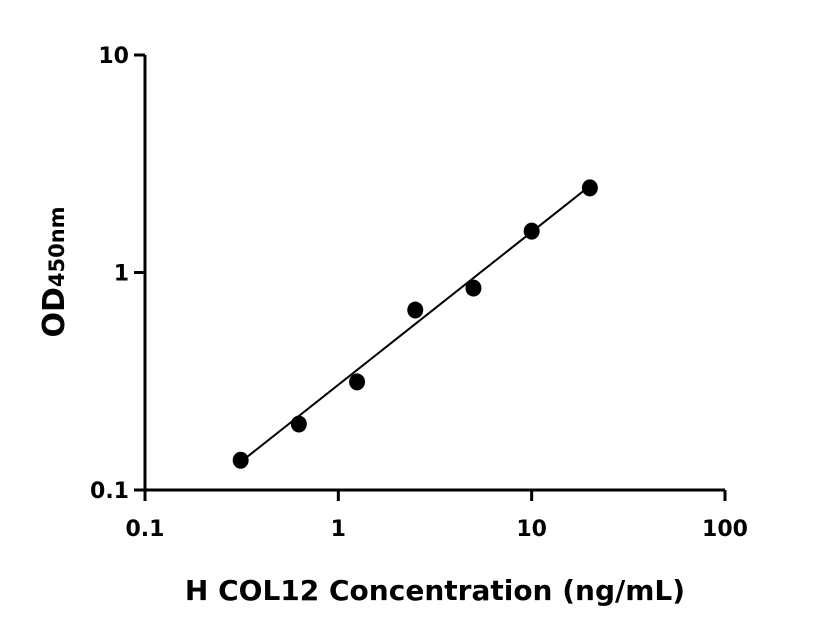 This screenshot has height=640, width=816. I want to click on y-axis-label: OD450nm, so click(54, 271).